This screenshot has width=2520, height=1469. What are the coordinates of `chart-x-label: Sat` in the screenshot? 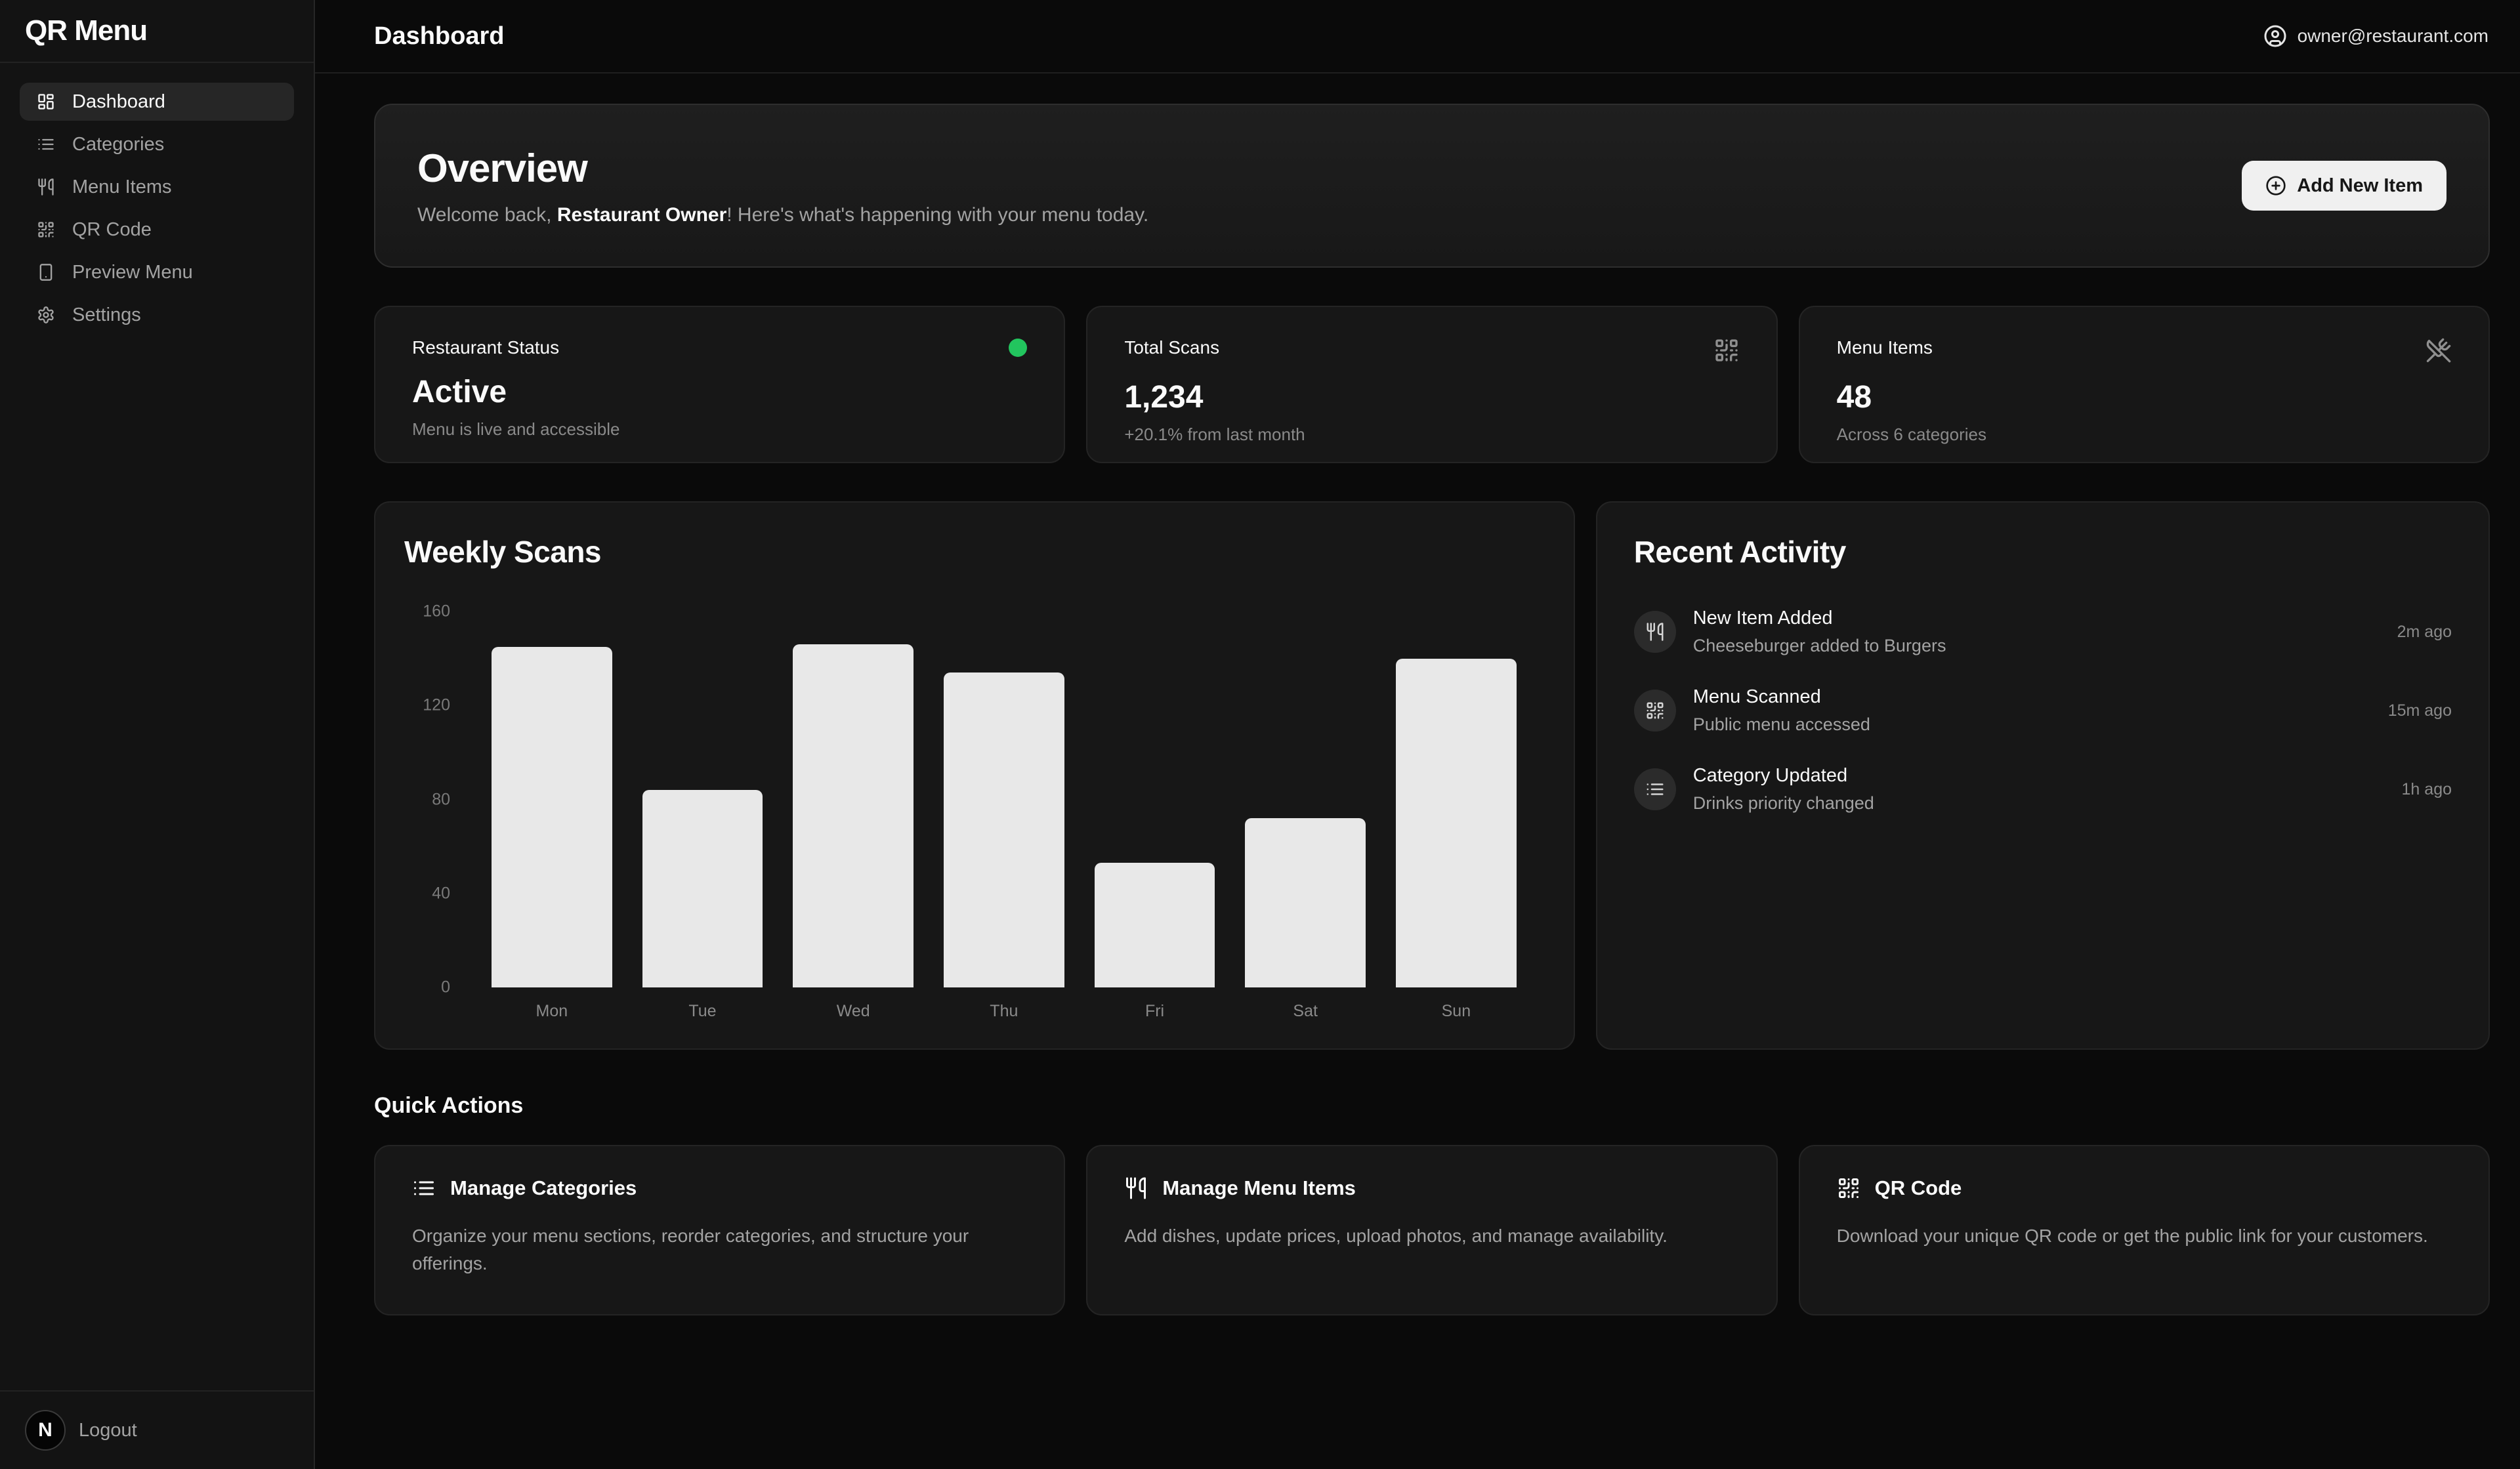 It's located at (1305, 1011).